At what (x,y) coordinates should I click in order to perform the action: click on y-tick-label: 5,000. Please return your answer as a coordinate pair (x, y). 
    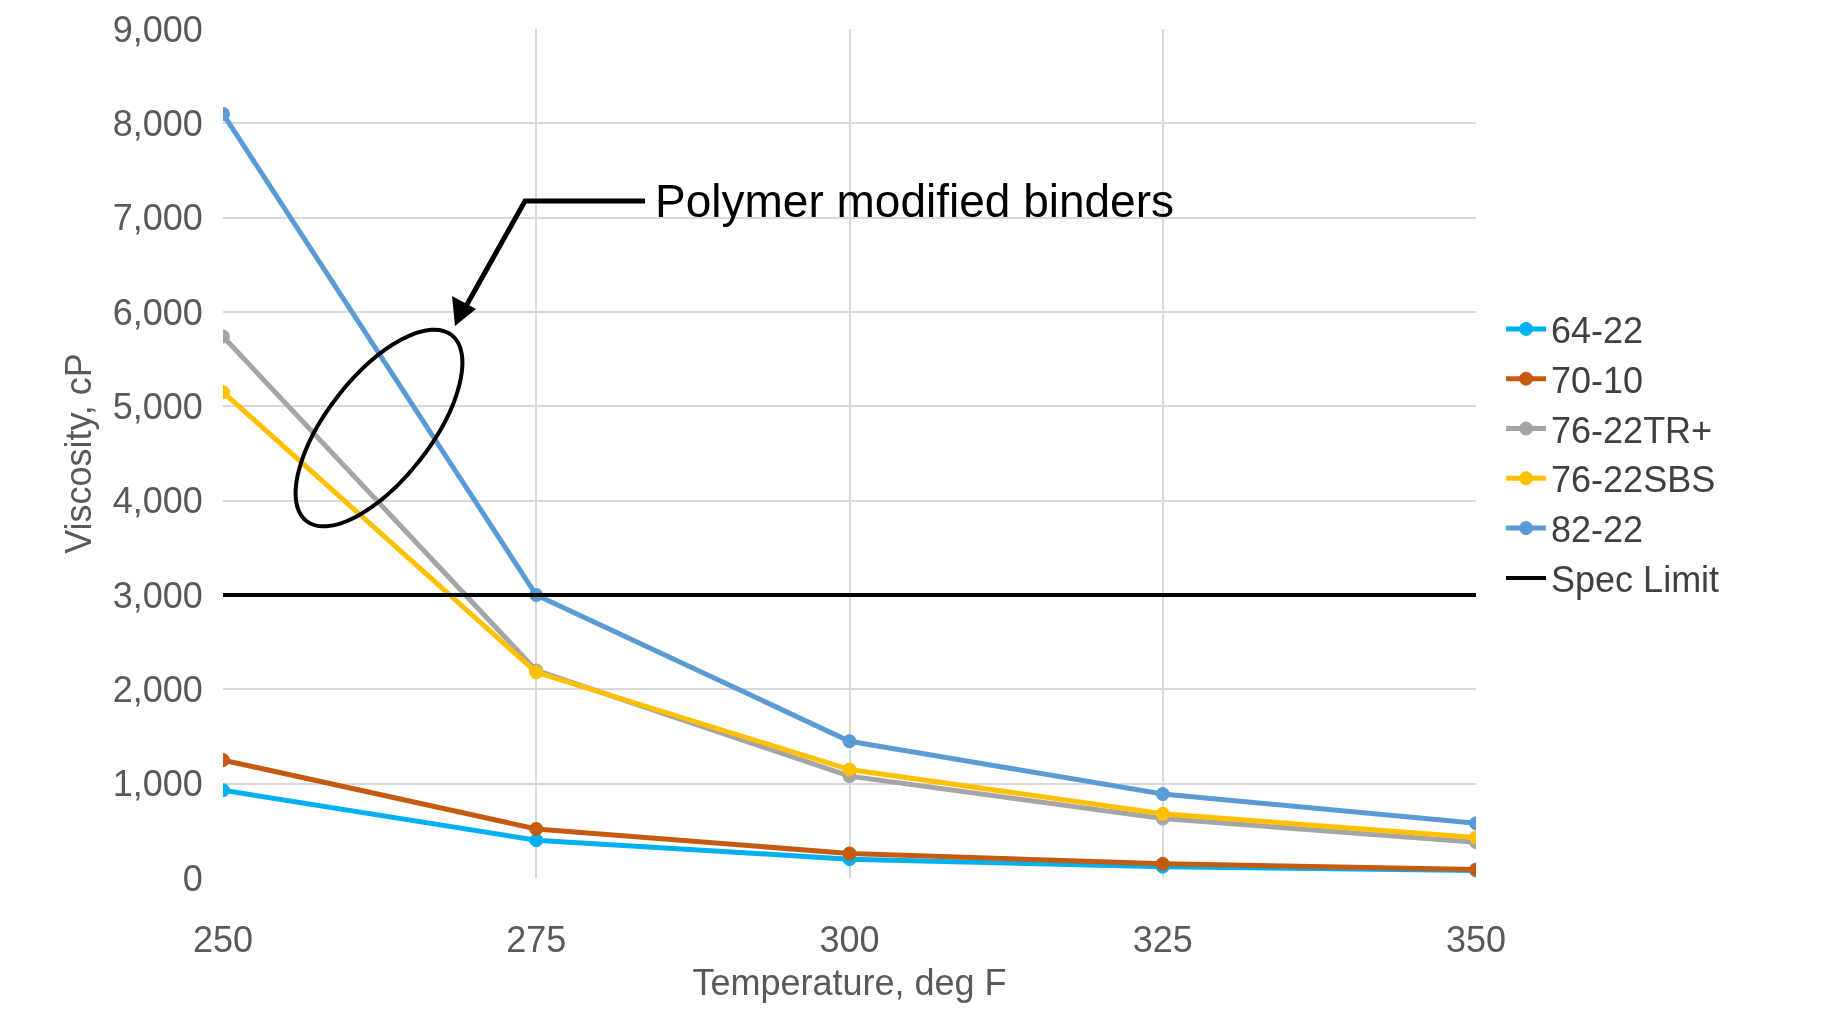
    Looking at the image, I should click on (157, 406).